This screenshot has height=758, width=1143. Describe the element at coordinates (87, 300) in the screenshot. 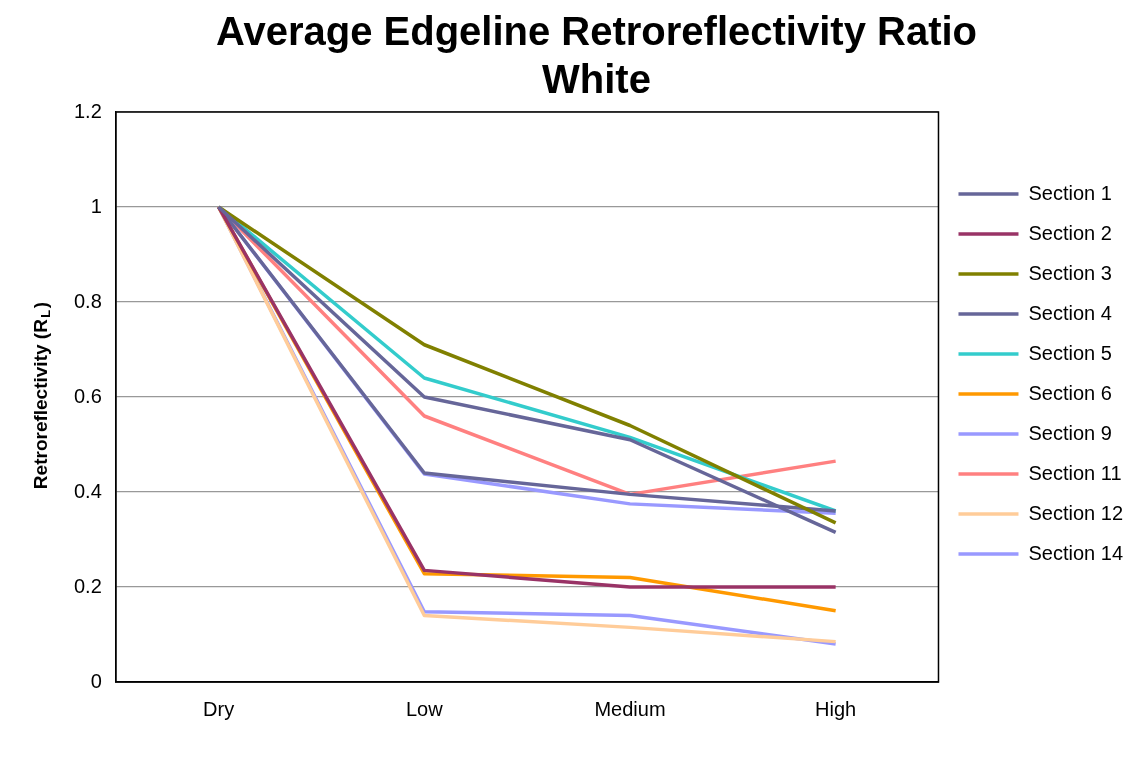

I see `y-tick-label: 0.8` at that location.